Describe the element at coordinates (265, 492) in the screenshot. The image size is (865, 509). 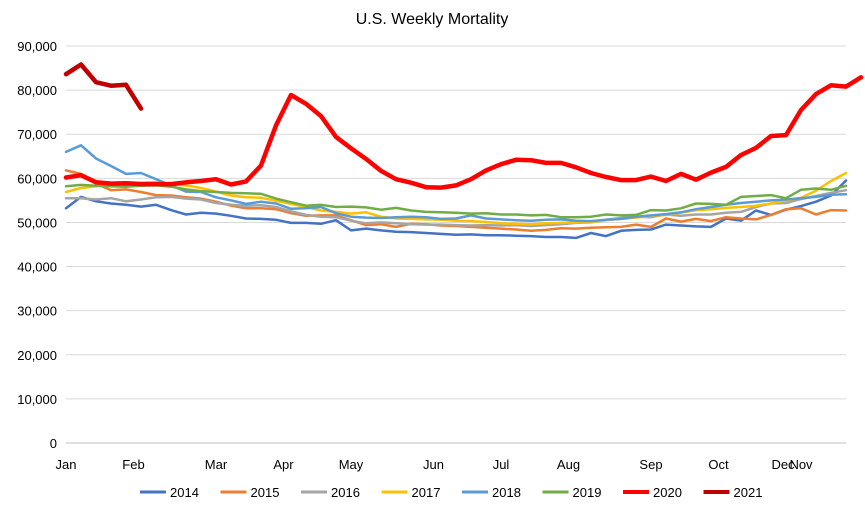
I see `legend-label-2015: 2015` at that location.